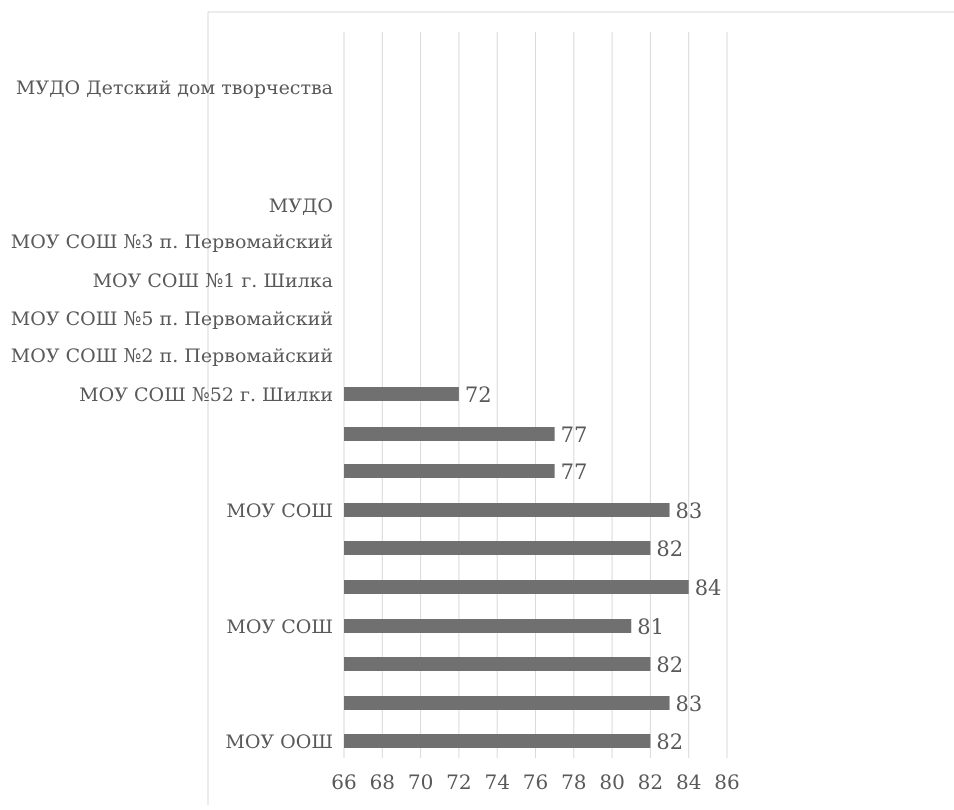  Describe the element at coordinates (650, 782) in the screenshot. I see `x-tick-label: 82` at that location.